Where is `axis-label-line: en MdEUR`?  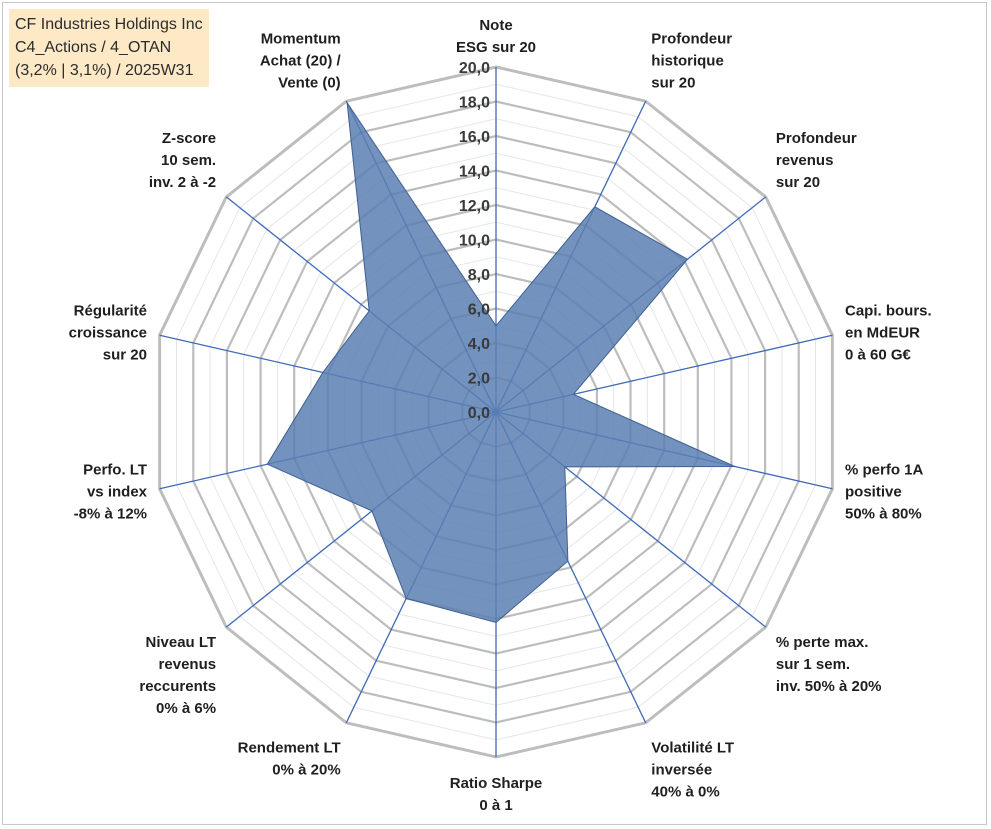 axis-label-line: en MdEUR is located at coordinates (882, 332).